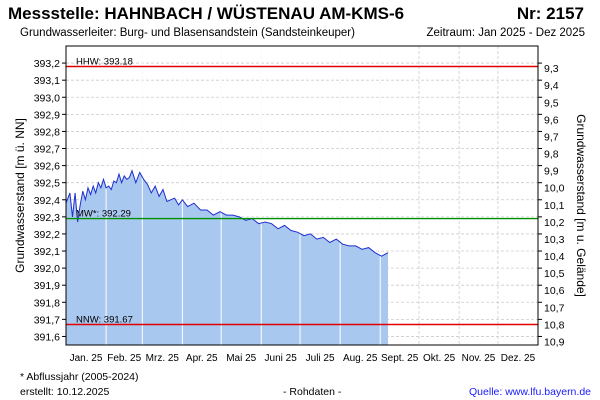 Image resolution: width=600 pixels, height=400 pixels. What do you see at coordinates (47, 269) in the screenshot?
I see `y-tick-label-left: 392,0` at bounding box center [47, 269].